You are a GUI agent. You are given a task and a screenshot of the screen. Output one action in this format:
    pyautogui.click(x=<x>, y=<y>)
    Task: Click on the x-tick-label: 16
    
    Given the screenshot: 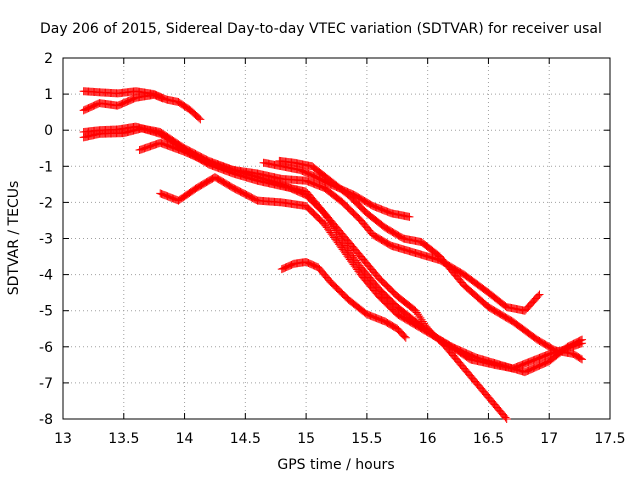 What is the action you would take?
    pyautogui.click(x=428, y=439)
    